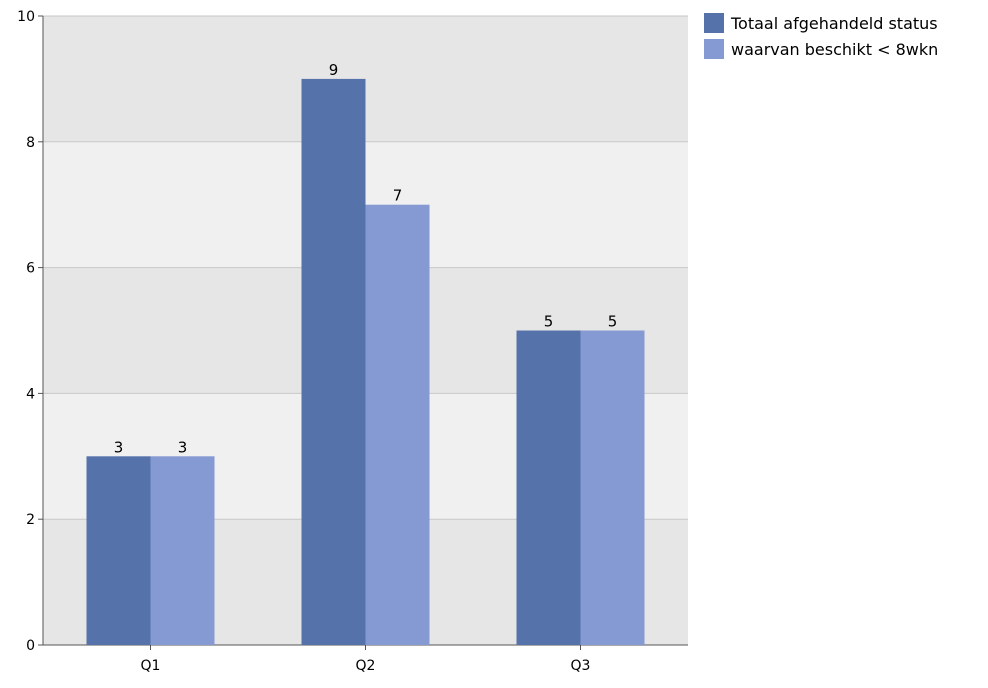  I want to click on data-label: 9, so click(334, 70).